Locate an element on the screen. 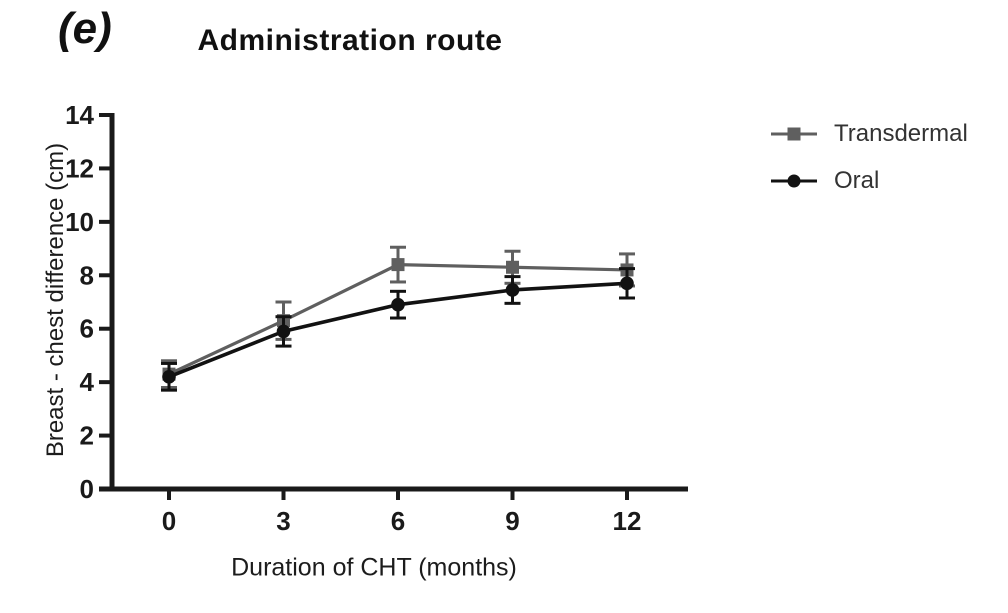  x-tick-label: 12 is located at coordinates (627, 521).